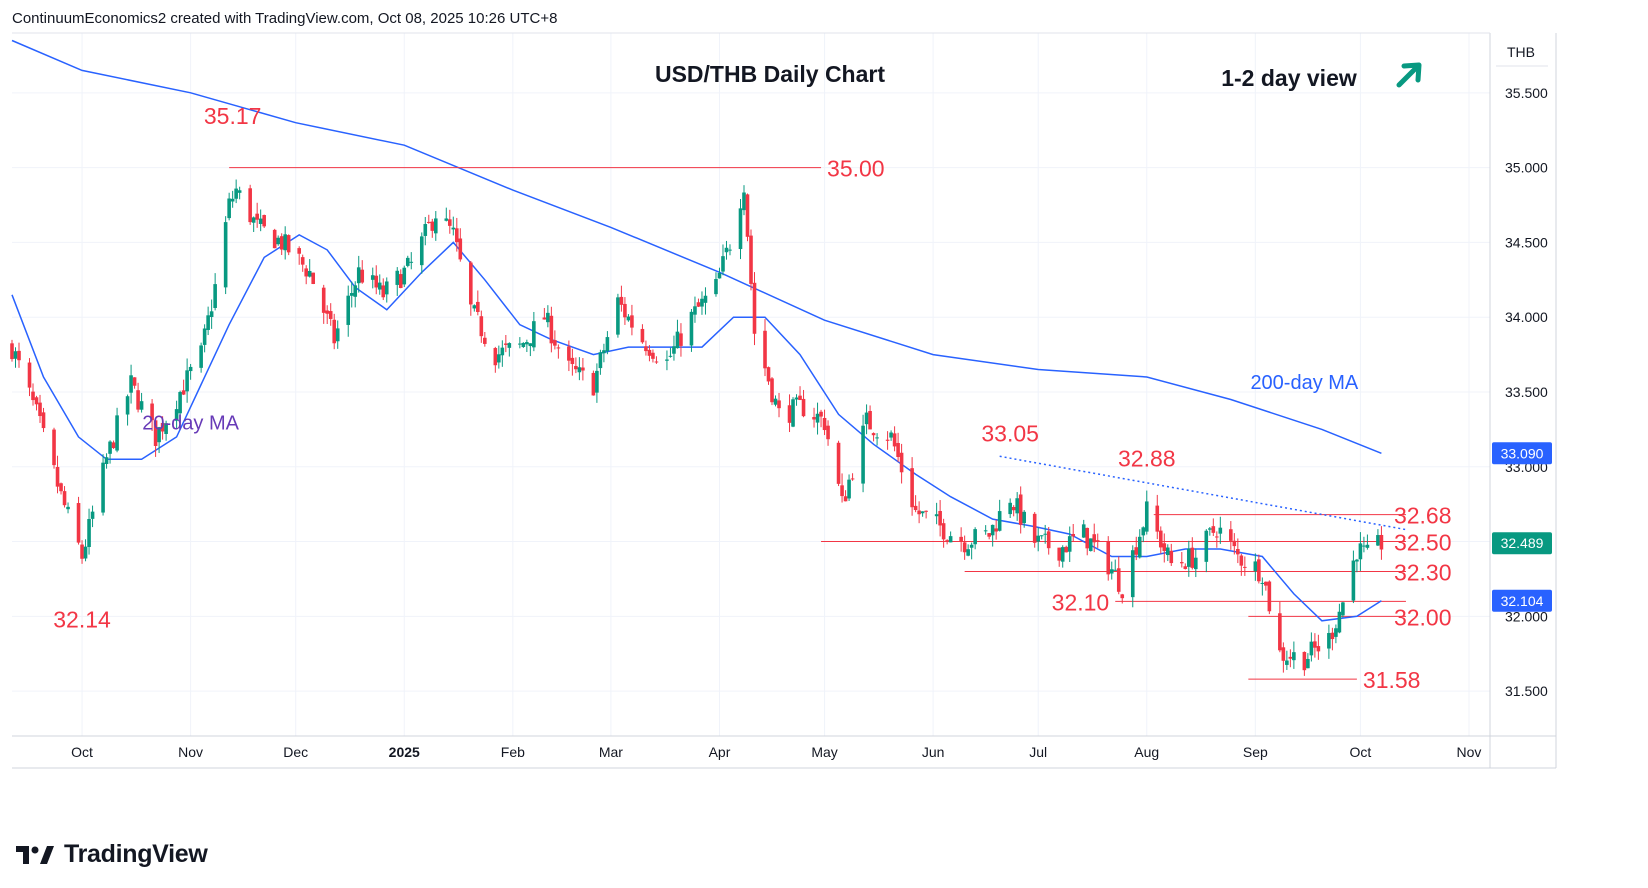 The image size is (1648, 888). I want to click on x-tick-label: Jun, so click(933, 752).